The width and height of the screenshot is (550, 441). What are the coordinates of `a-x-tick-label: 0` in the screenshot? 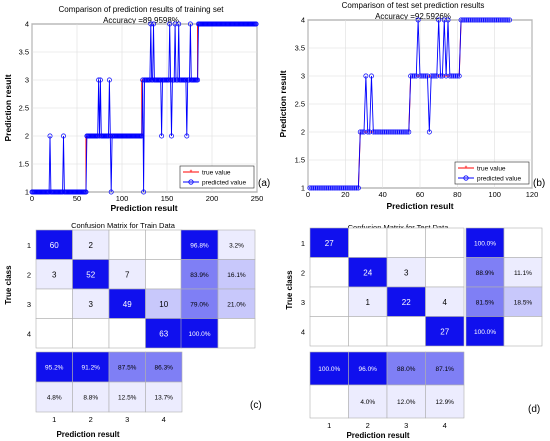 It's located at (32, 198).